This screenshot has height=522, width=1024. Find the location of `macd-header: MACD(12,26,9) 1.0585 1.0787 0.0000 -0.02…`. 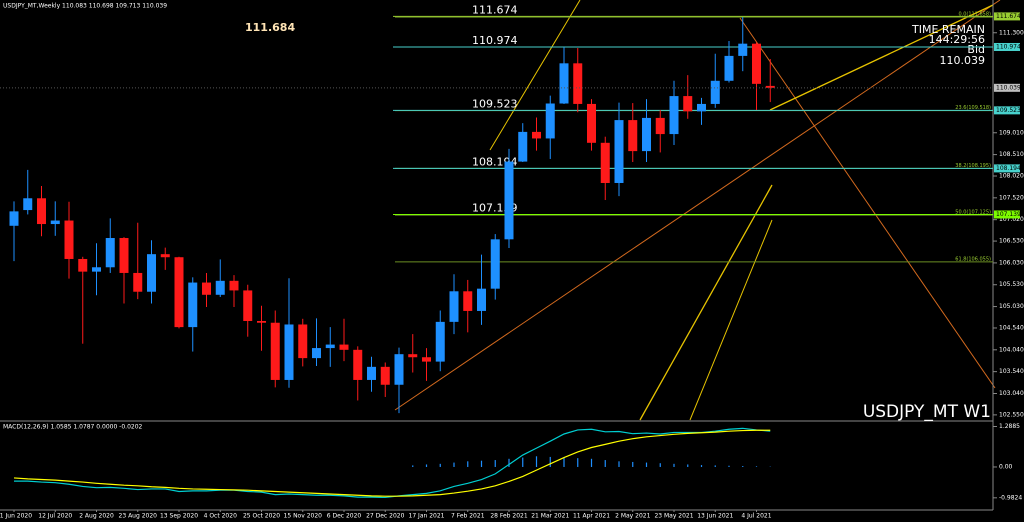

macd-header: MACD(12,26,9) 1.0585 1.0787 0.0000 -0.02… is located at coordinates (73, 427).